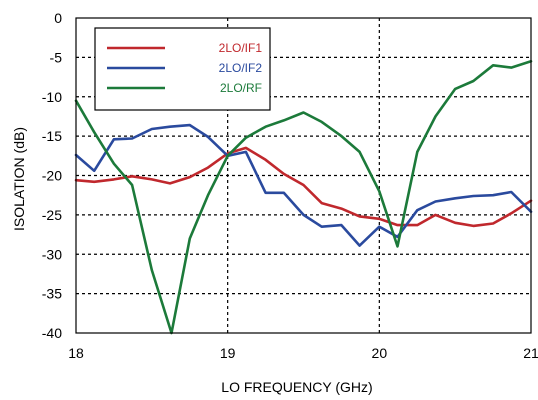 This screenshot has height=400, width=538. Describe the element at coordinates (241, 48) in the screenshot. I see `legend-label: 2LO/IF1` at that location.